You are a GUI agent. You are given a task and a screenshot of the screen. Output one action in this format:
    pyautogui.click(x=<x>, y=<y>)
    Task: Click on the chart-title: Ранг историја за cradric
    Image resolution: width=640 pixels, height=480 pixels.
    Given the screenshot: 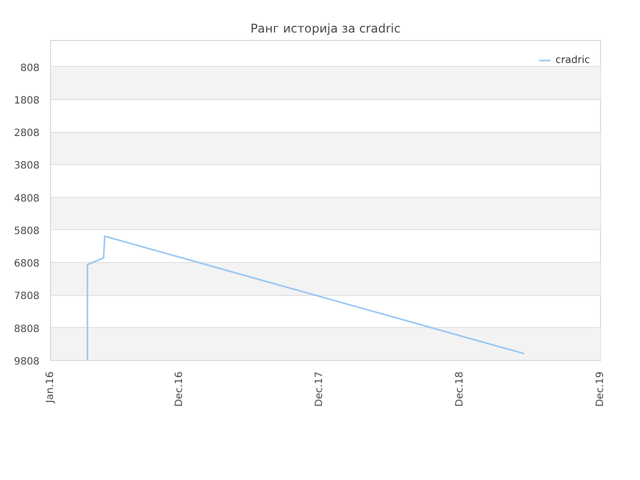 What is the action you would take?
    pyautogui.click(x=325, y=29)
    